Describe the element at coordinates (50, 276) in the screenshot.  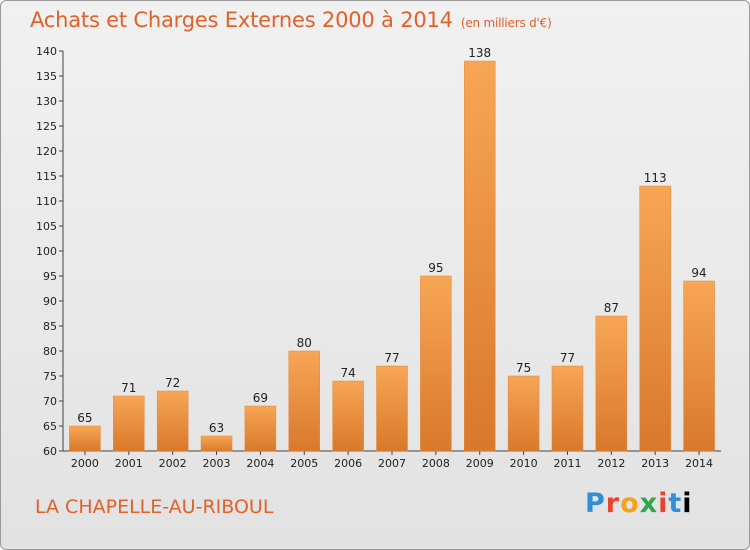
I see `y-tick-label: 95` at that location.